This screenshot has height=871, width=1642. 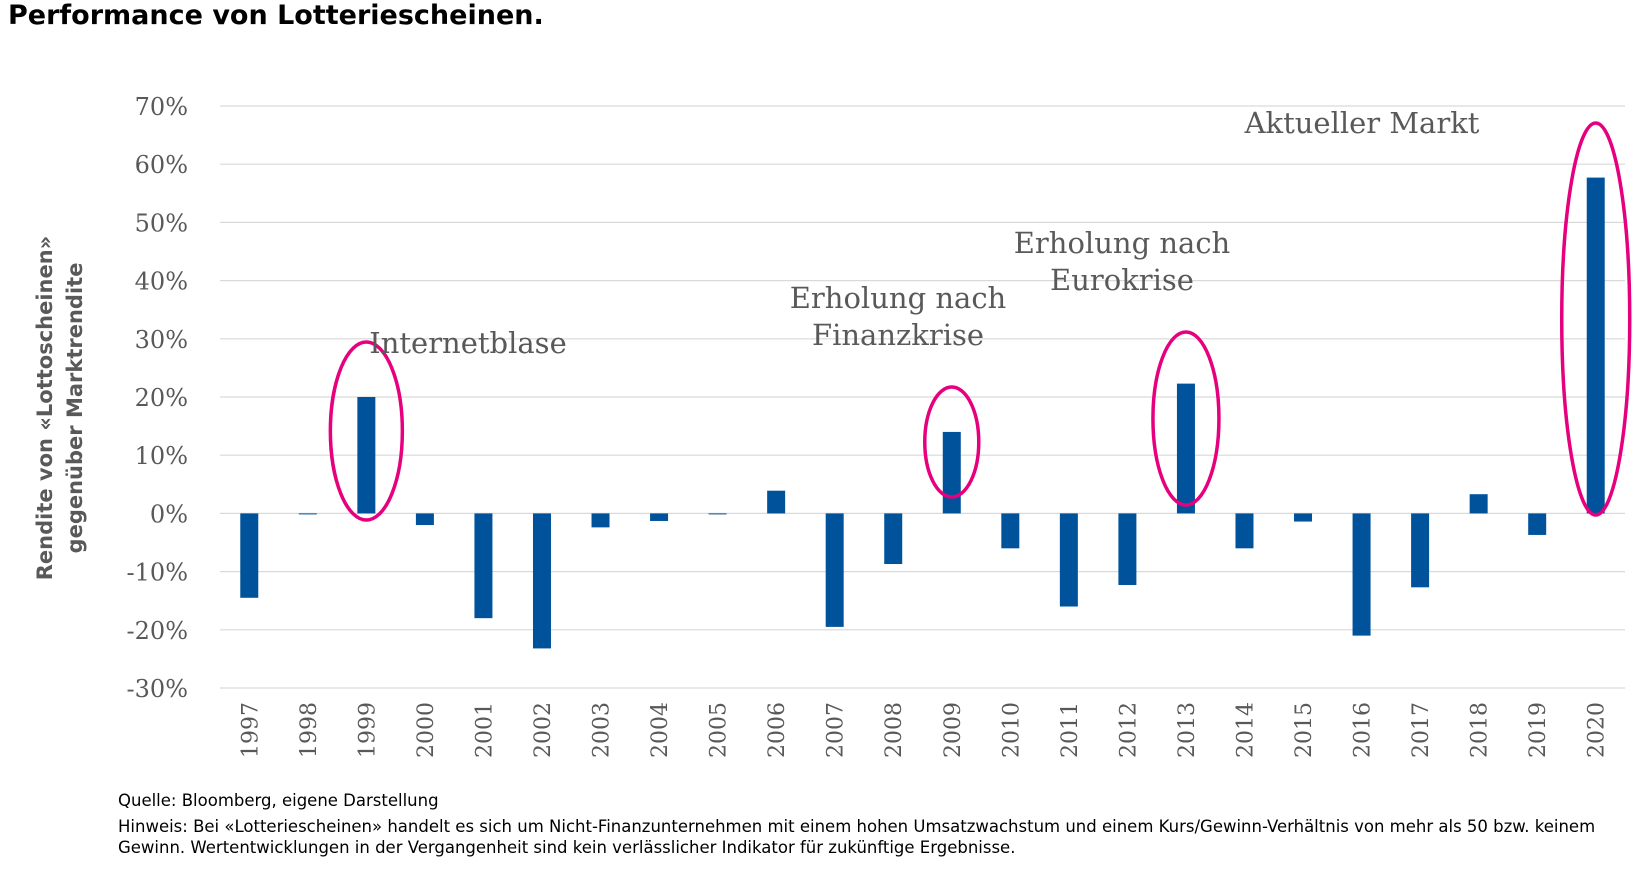 I want to click on bar-2008, so click(x=893, y=539).